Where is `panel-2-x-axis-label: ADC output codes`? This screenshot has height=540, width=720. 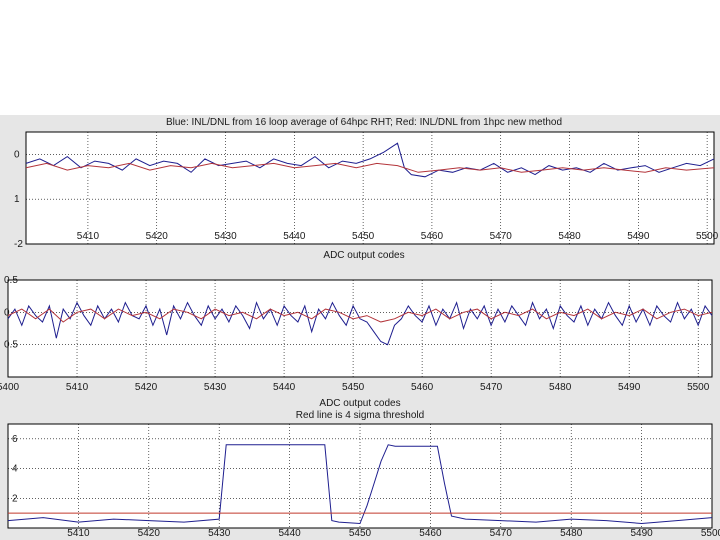
panel-2-x-axis-label: ADC output codes is located at coordinates (359, 403).